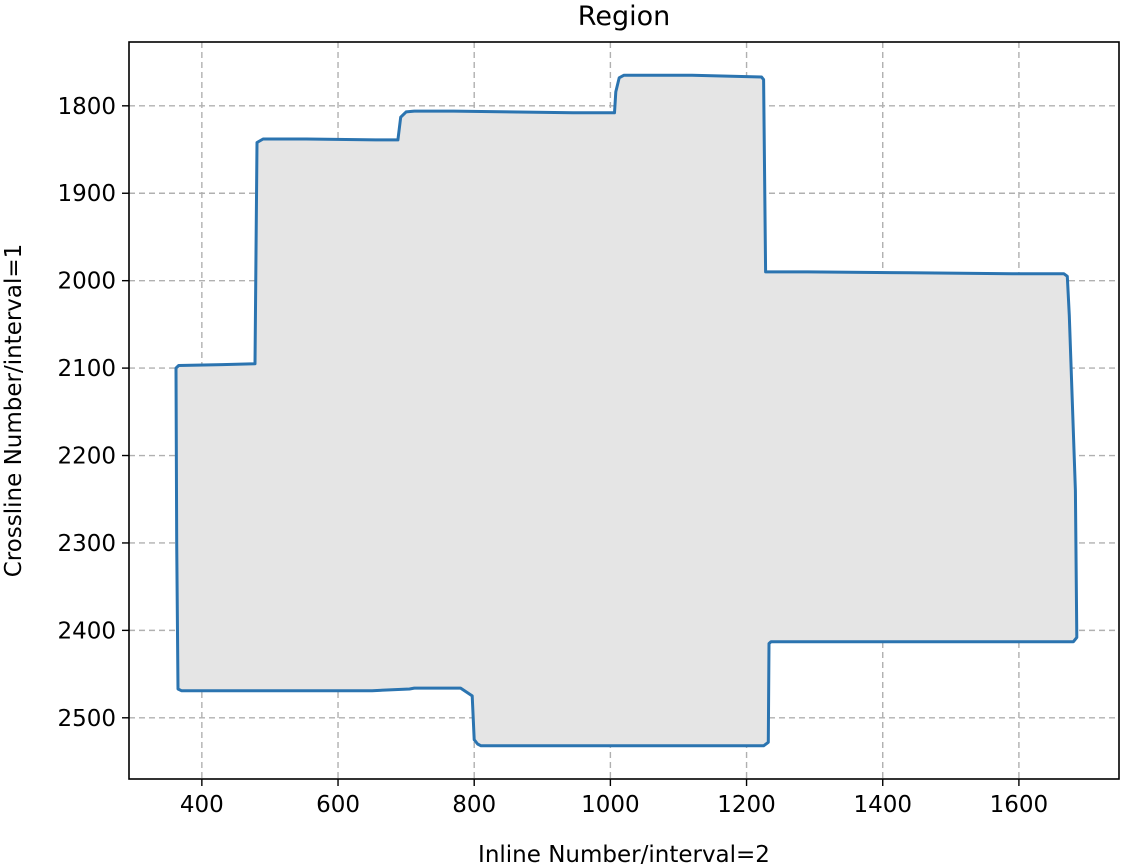  I want to click on y-tick-label: 1900, so click(86, 194).